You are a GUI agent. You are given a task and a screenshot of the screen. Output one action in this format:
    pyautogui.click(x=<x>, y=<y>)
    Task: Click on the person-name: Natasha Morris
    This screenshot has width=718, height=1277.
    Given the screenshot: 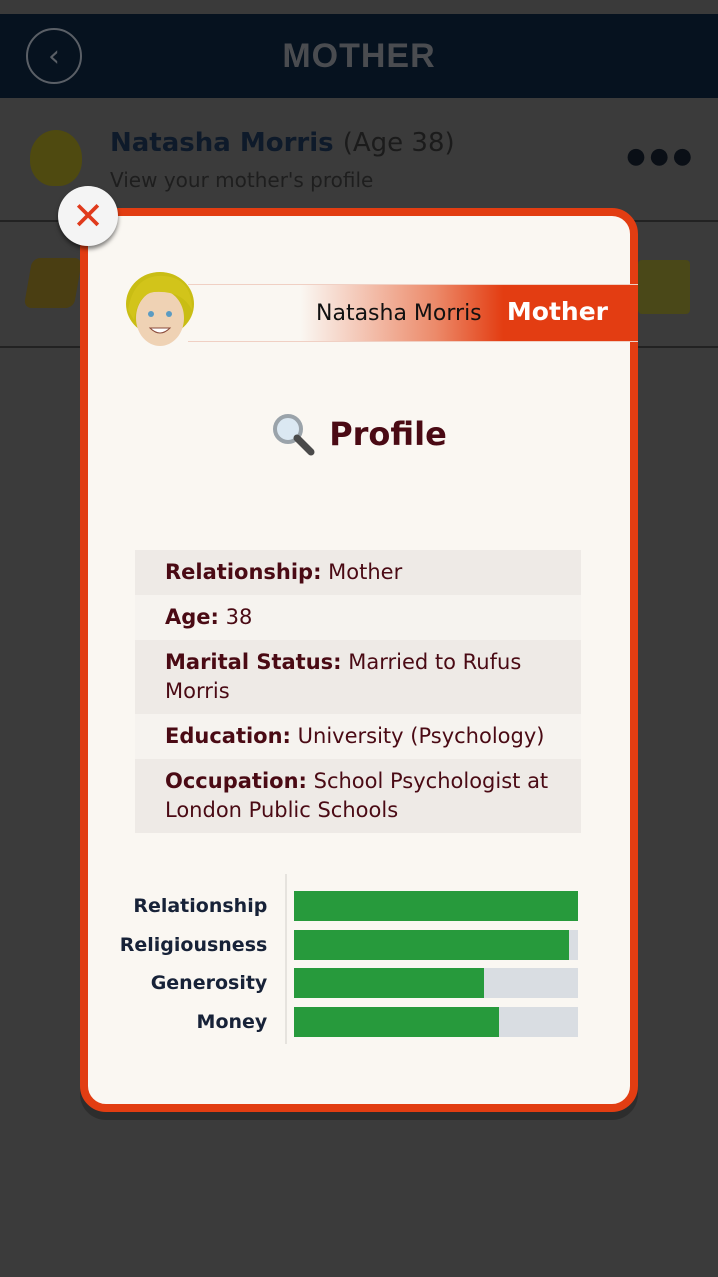 What is the action you would take?
    pyautogui.click(x=222, y=143)
    